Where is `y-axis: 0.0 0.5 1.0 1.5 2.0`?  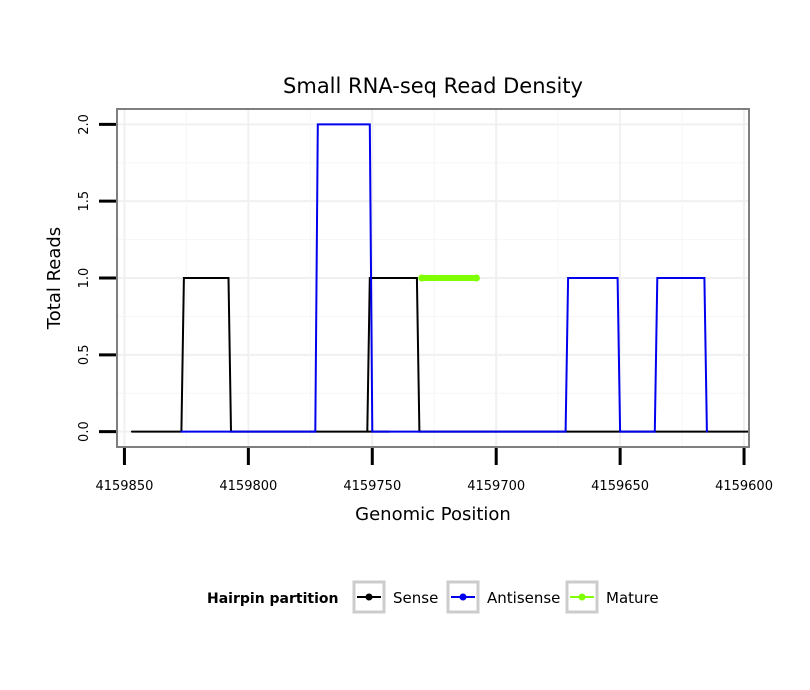
y-axis: 0.0 0.5 1.0 1.5 2.0 is located at coordinates (96, 278).